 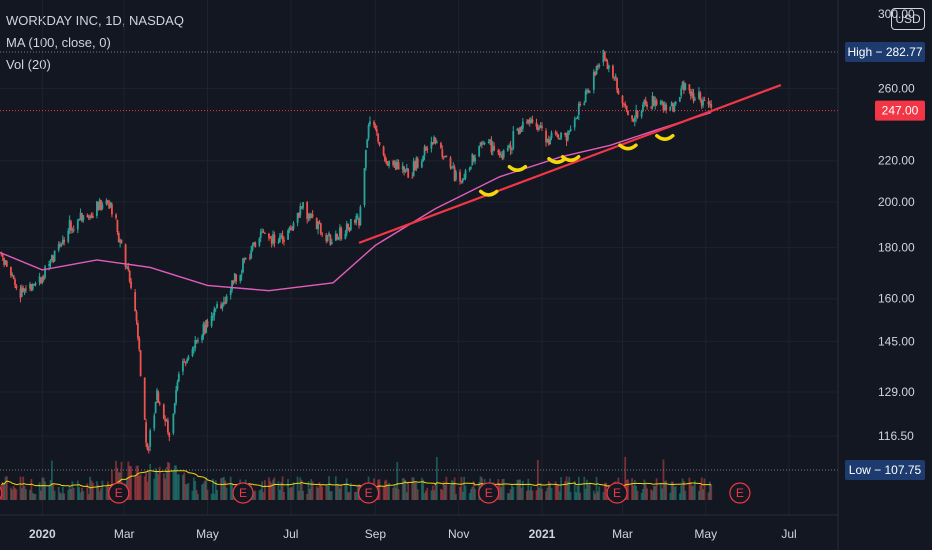 What do you see at coordinates (28, 64) in the screenshot?
I see `legend-vol: Vol (20)` at bounding box center [28, 64].